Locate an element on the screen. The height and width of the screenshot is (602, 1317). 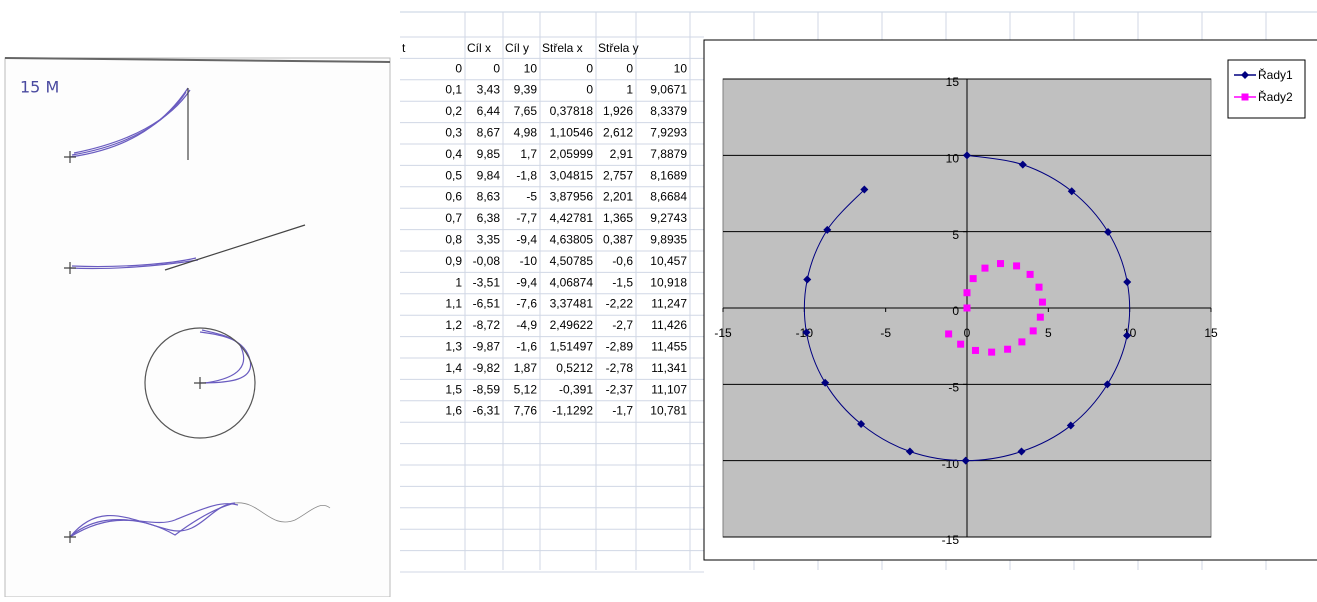
cell: -0,391 is located at coordinates (576, 389).